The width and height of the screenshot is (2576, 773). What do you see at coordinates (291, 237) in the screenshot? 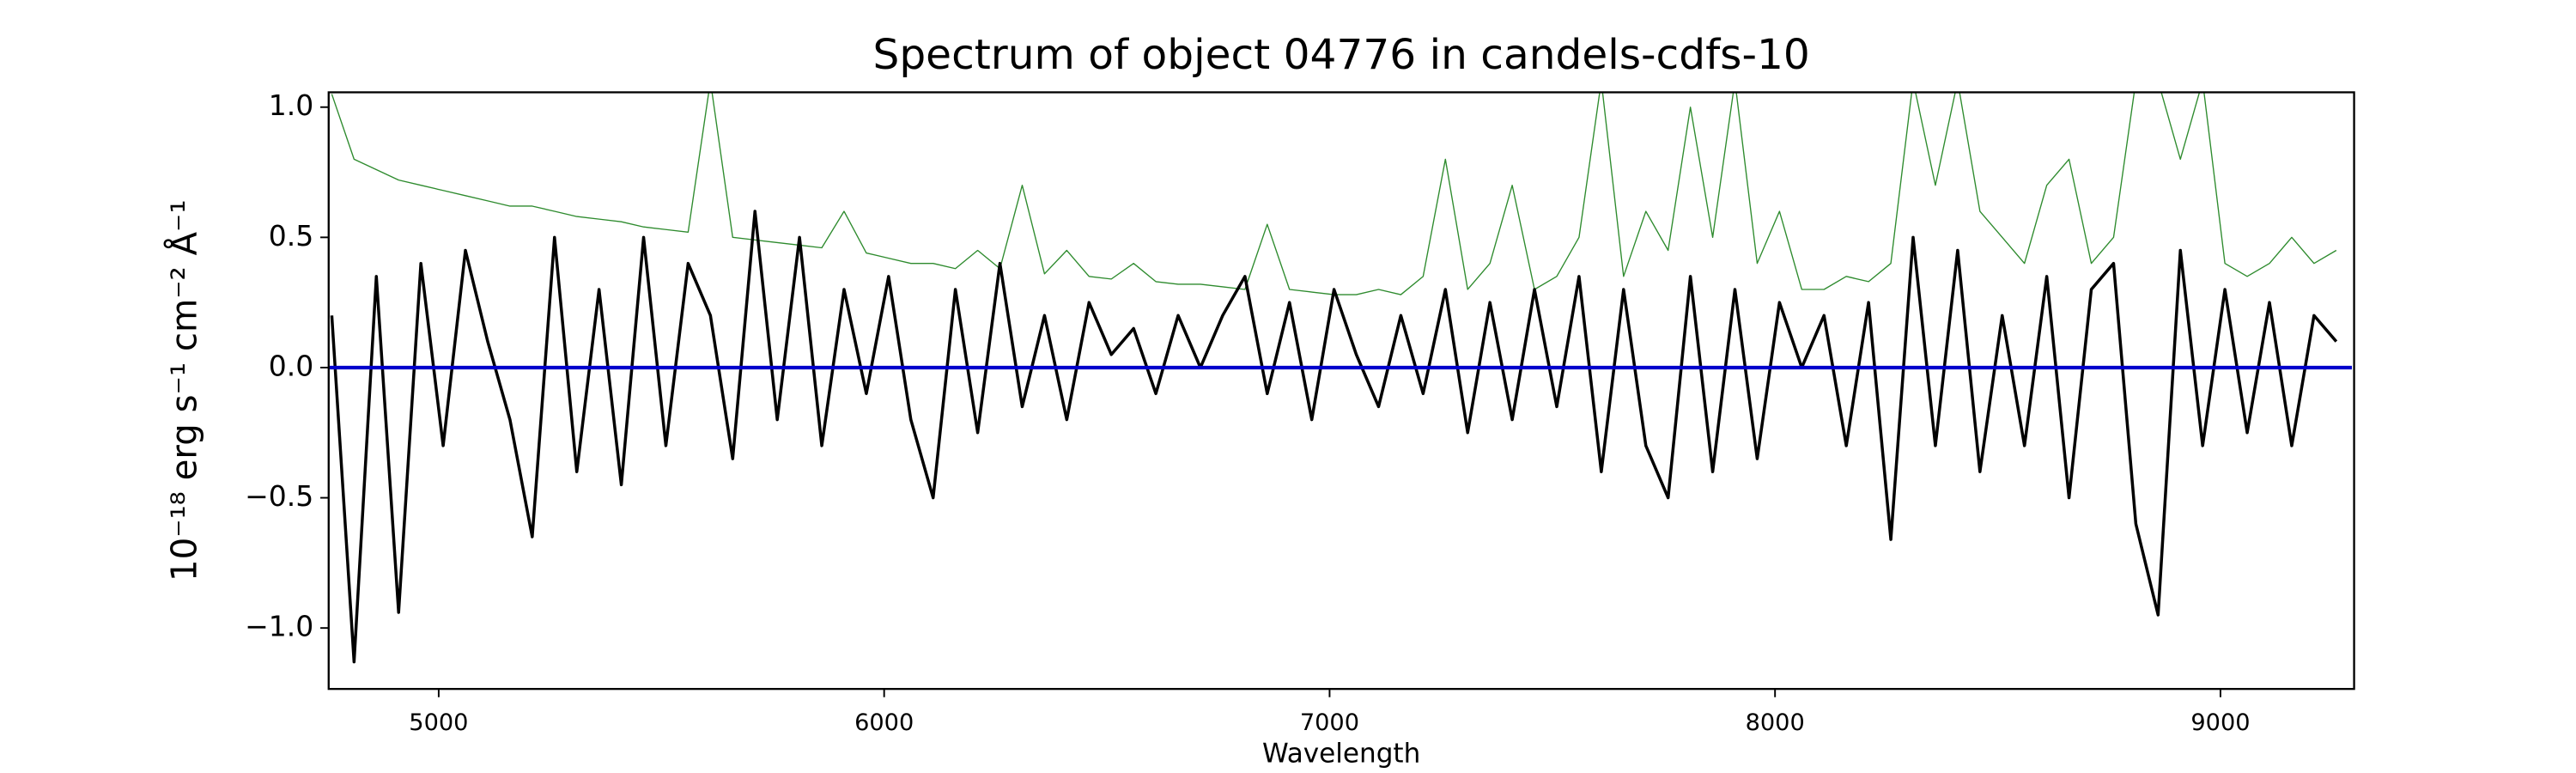
I see `y-tick-label: 0.5` at bounding box center [291, 237].